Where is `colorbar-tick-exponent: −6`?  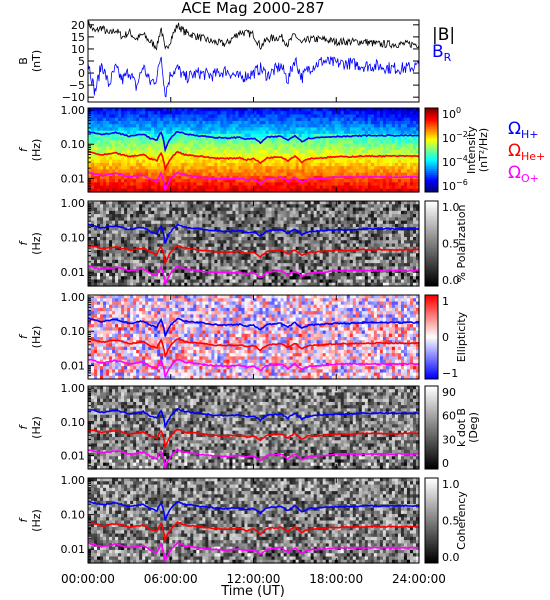
colorbar-tick-exponent: −6 is located at coordinates (462, 182).